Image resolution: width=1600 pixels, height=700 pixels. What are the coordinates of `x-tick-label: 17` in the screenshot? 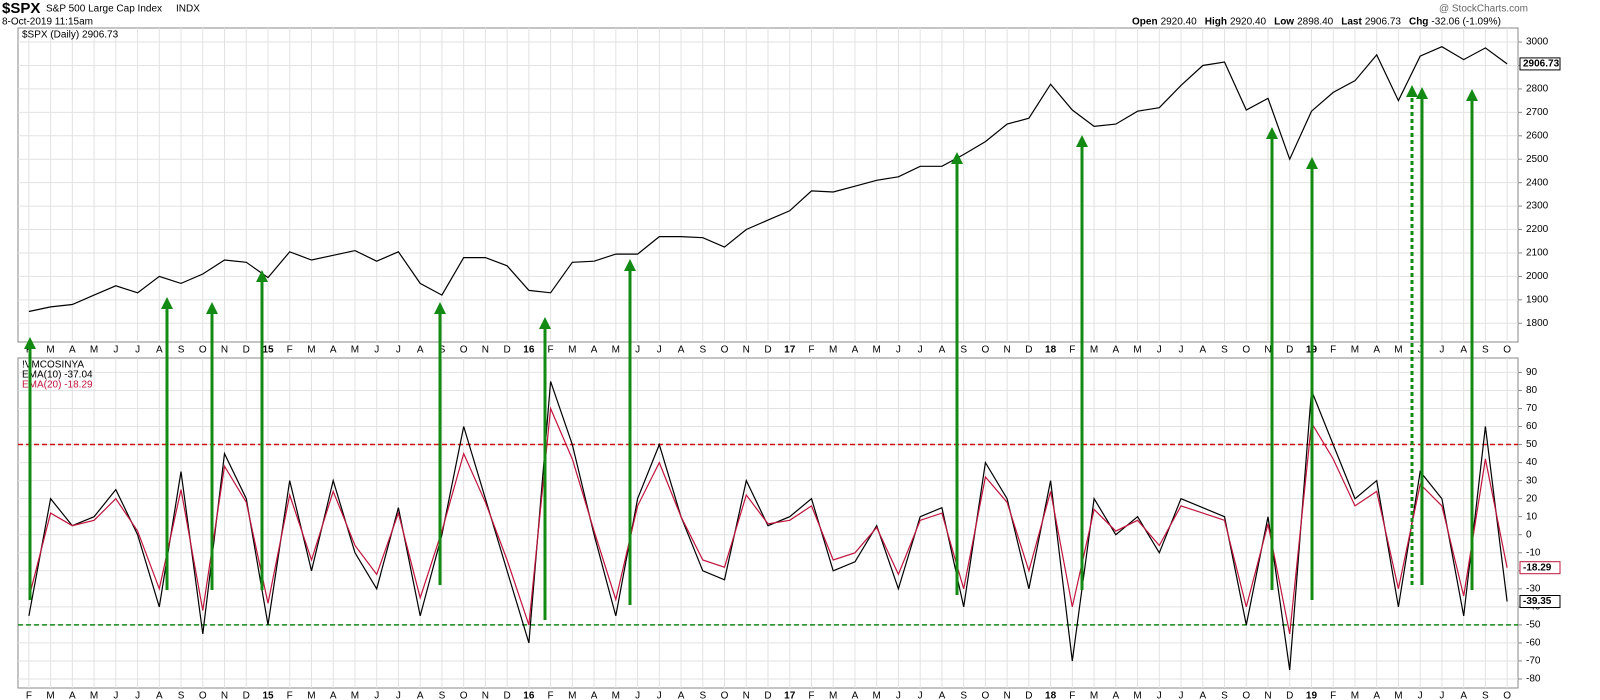 It's located at (790, 695).